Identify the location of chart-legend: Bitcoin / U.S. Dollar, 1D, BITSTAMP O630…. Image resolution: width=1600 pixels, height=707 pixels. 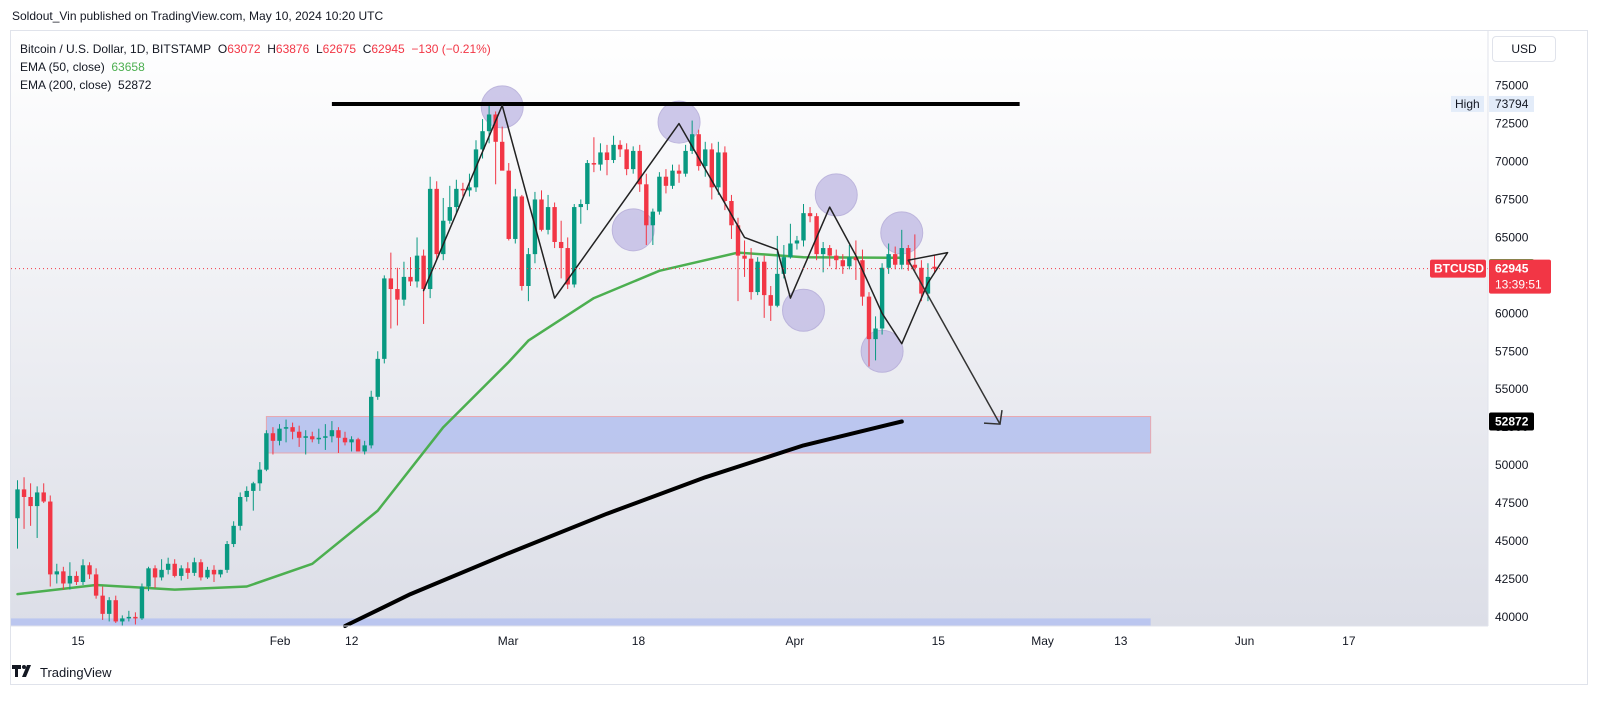
(255, 67).